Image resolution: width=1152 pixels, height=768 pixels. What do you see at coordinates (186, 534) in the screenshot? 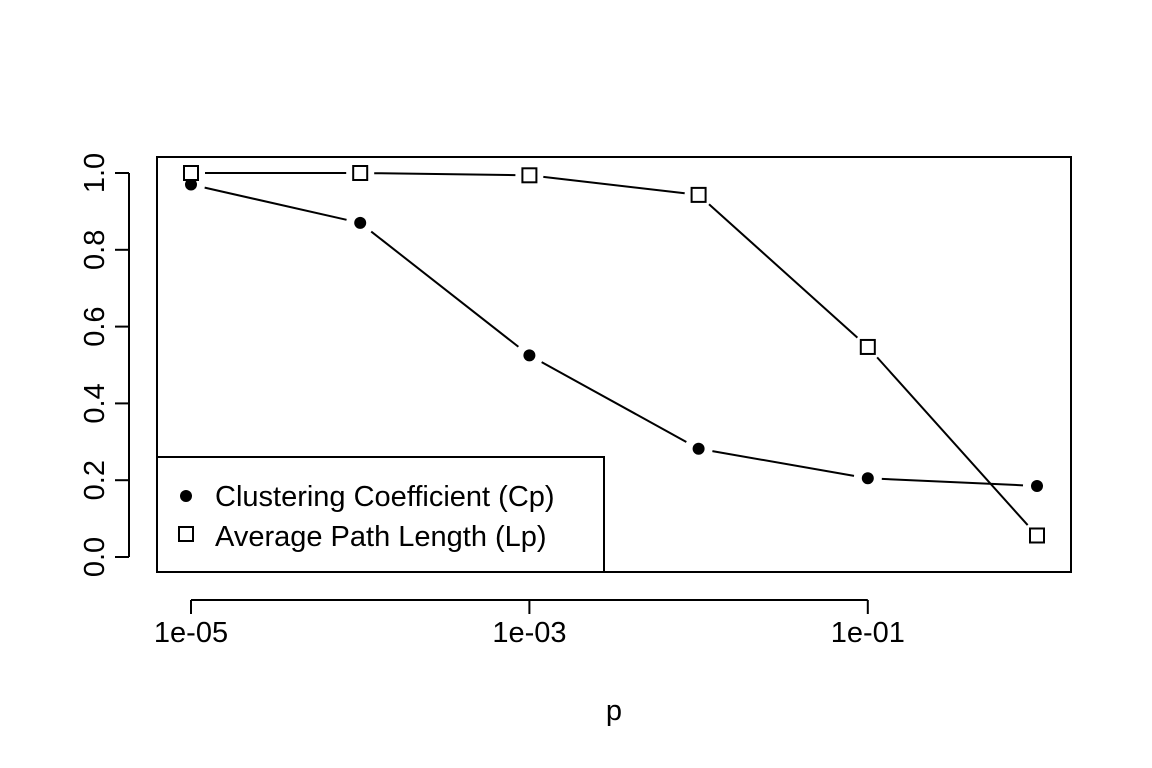
I see `legend-marker-average-path-length` at bounding box center [186, 534].